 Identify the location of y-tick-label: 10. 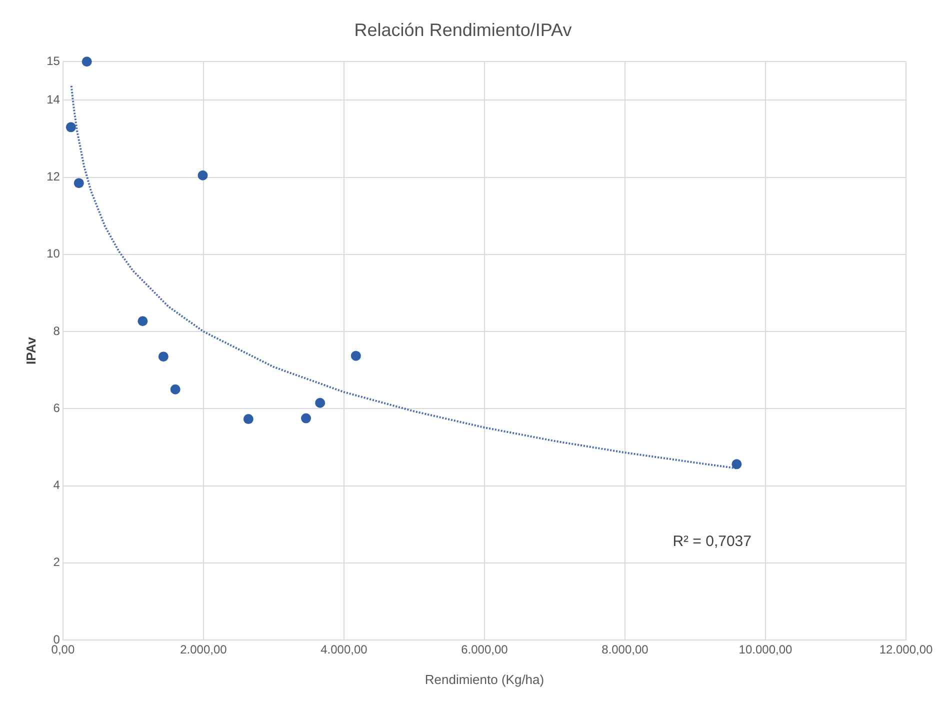
(53, 253).